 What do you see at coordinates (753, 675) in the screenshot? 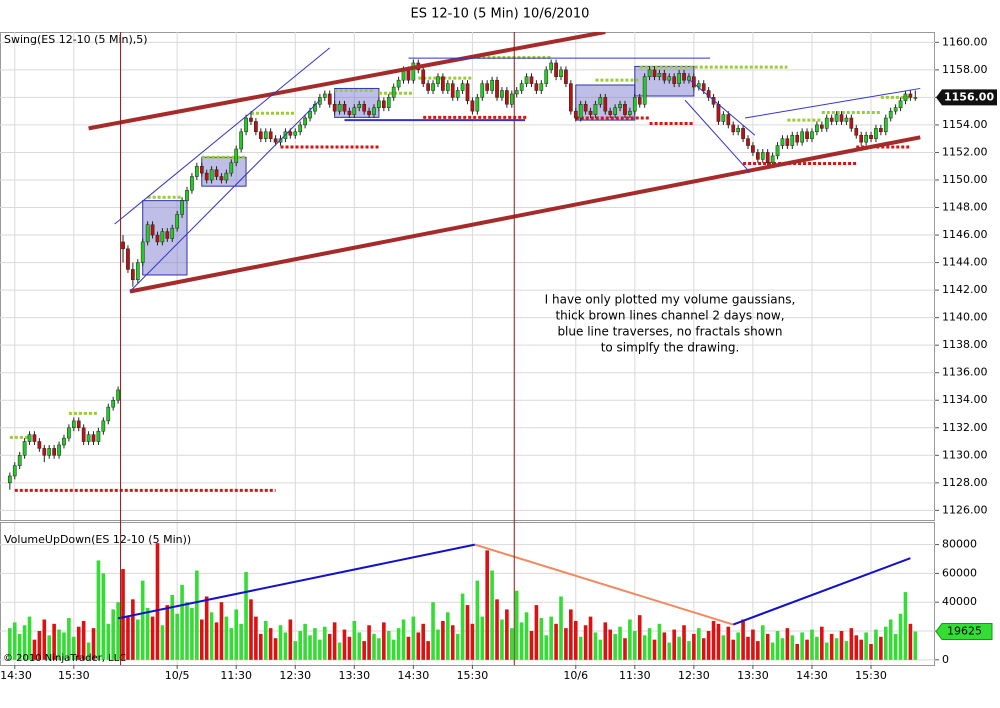
I see `x-tick-label: 13:30` at bounding box center [753, 675].